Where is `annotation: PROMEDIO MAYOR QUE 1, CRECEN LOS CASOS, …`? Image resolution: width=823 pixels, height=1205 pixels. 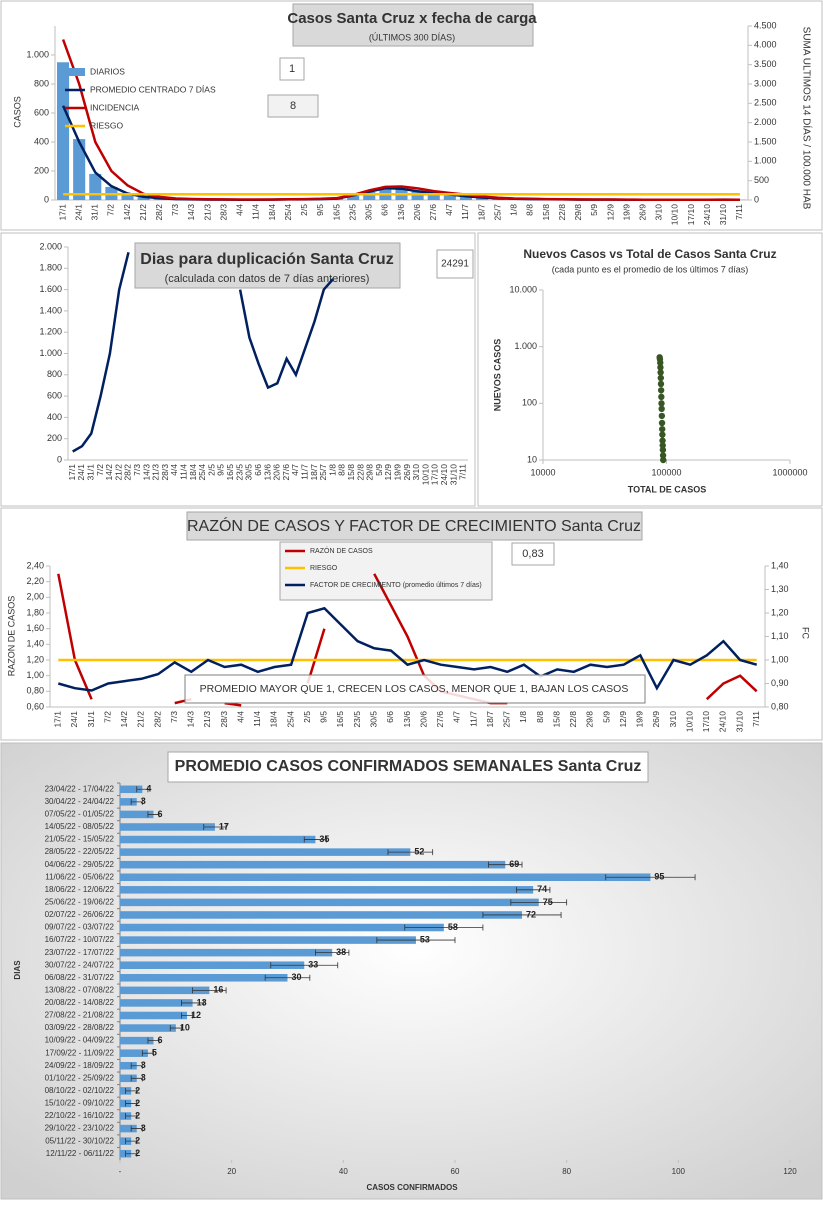
annotation: PROMEDIO MAYOR QUE 1, CRECEN LOS CASOS, … is located at coordinates (414, 689).